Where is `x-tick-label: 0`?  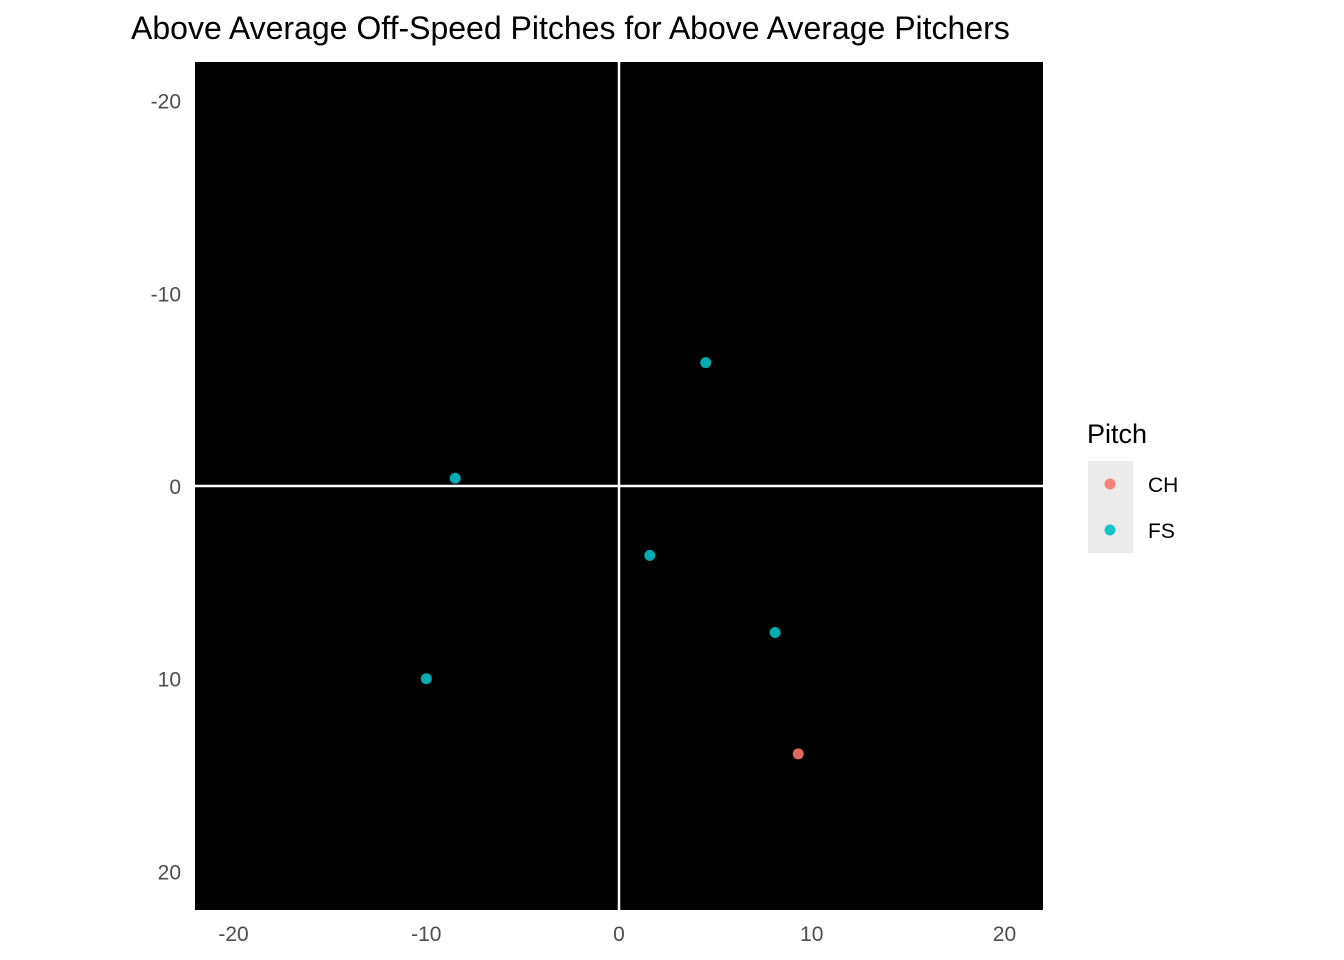
x-tick-label: 0 is located at coordinates (619, 934).